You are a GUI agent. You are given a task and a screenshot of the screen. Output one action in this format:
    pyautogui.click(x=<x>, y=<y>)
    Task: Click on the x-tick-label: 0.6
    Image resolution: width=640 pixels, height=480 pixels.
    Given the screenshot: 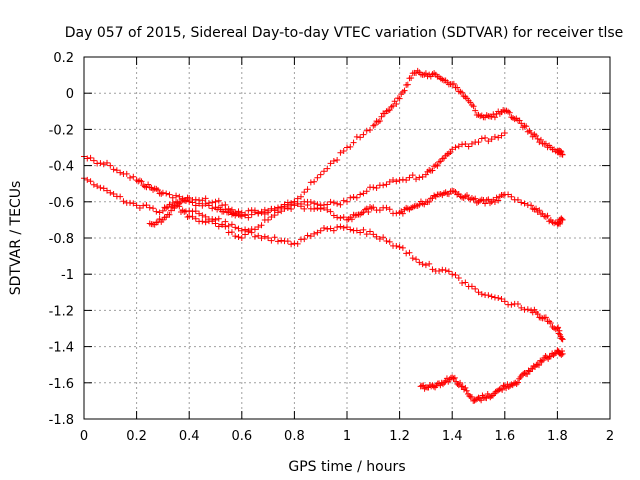 What is the action you would take?
    pyautogui.click(x=241, y=436)
    